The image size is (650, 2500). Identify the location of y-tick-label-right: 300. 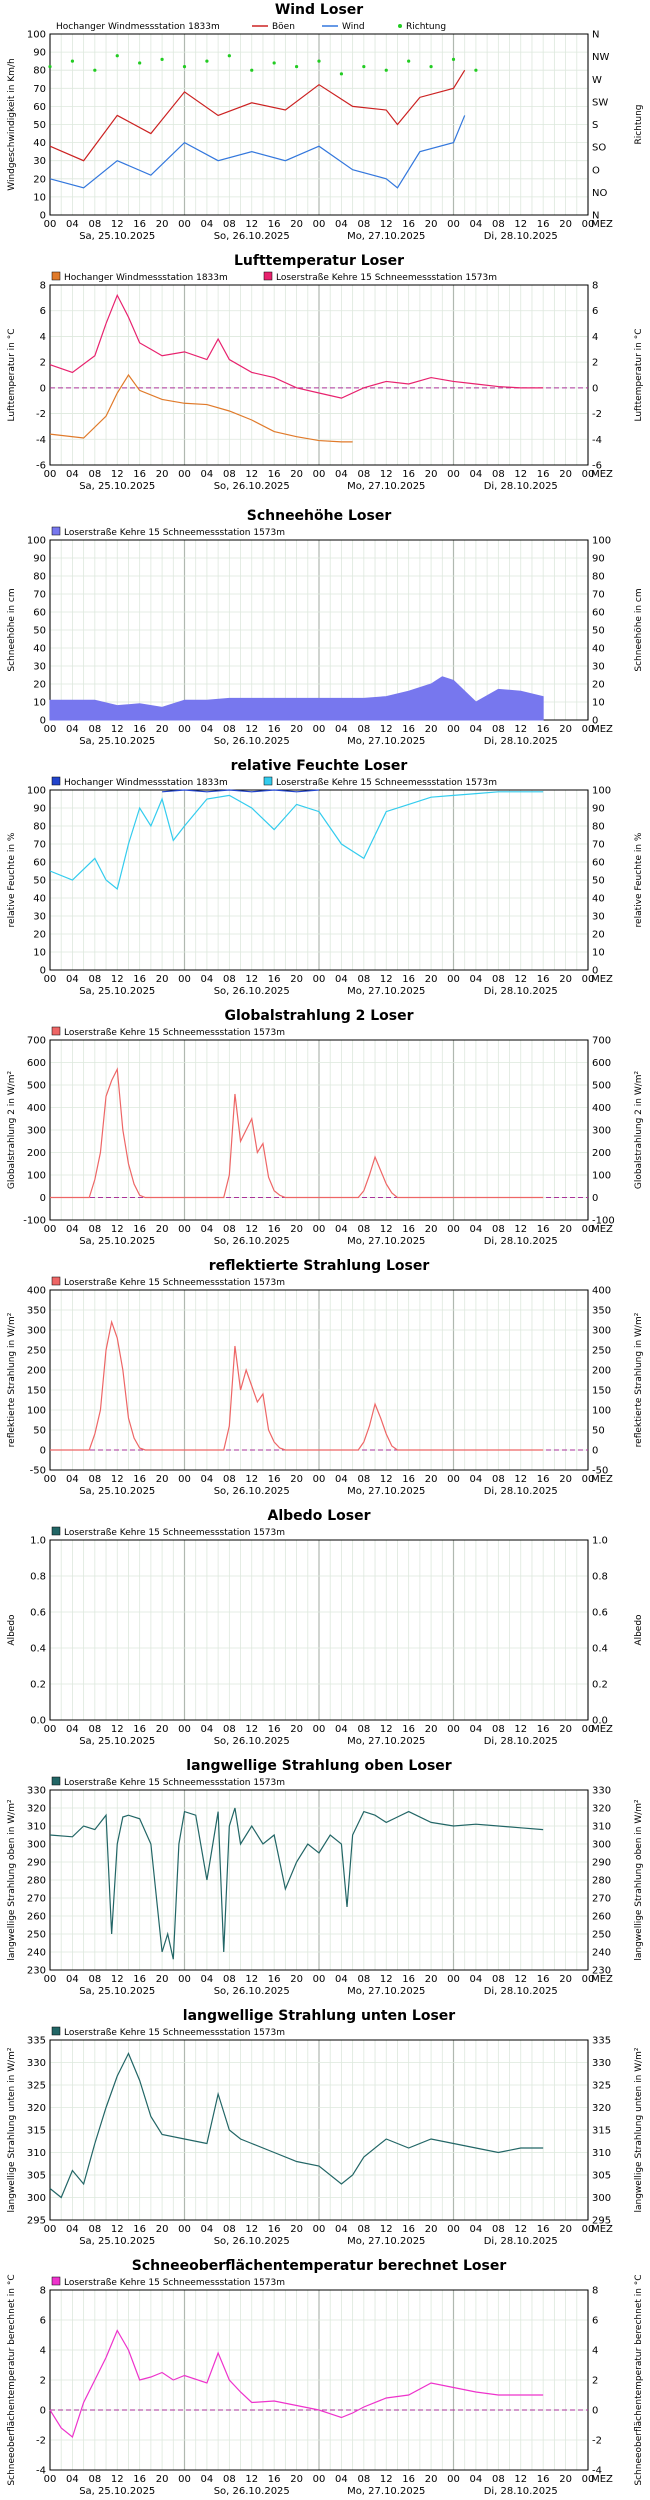
(601, 1331).